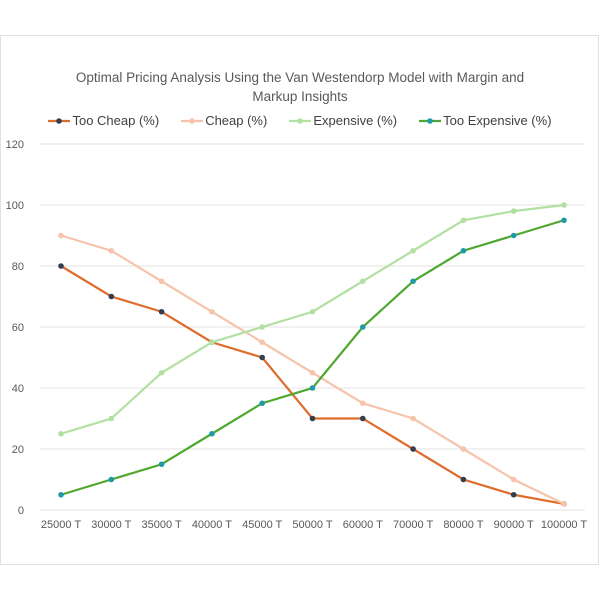  Describe the element at coordinates (18, 450) in the screenshot. I see `y-tick-label: 20` at that location.